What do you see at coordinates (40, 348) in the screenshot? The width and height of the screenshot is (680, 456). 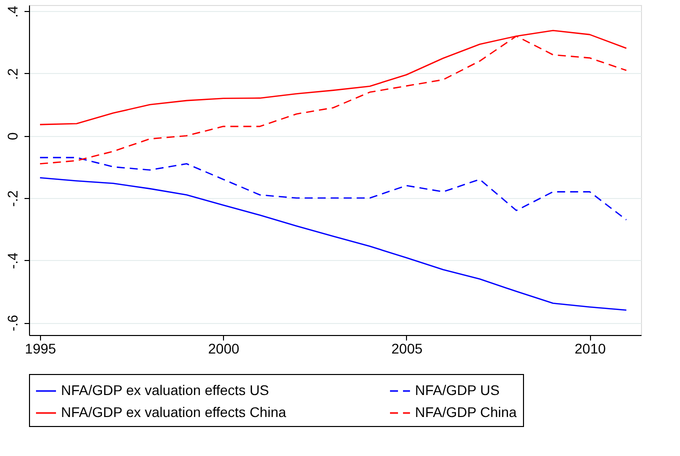 I see `x-tick-label: 1995` at bounding box center [40, 348].